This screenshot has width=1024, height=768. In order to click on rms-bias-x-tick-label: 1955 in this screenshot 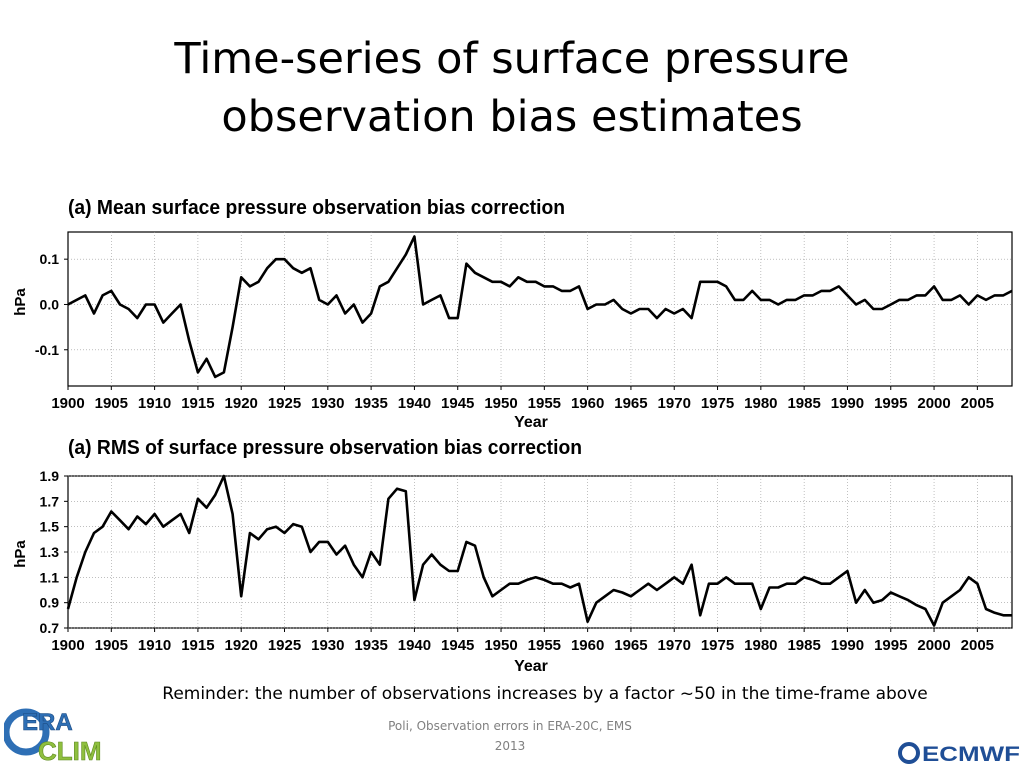, I will do `click(544, 645)`.